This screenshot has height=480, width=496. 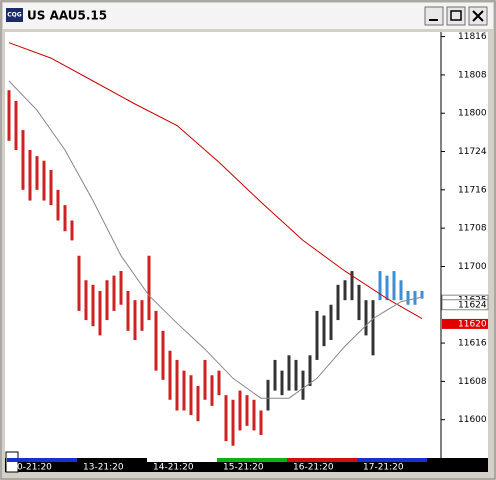 What do you see at coordinates (313, 468) in the screenshot?
I see `x-tick-label: 16-21:20` at bounding box center [313, 468].